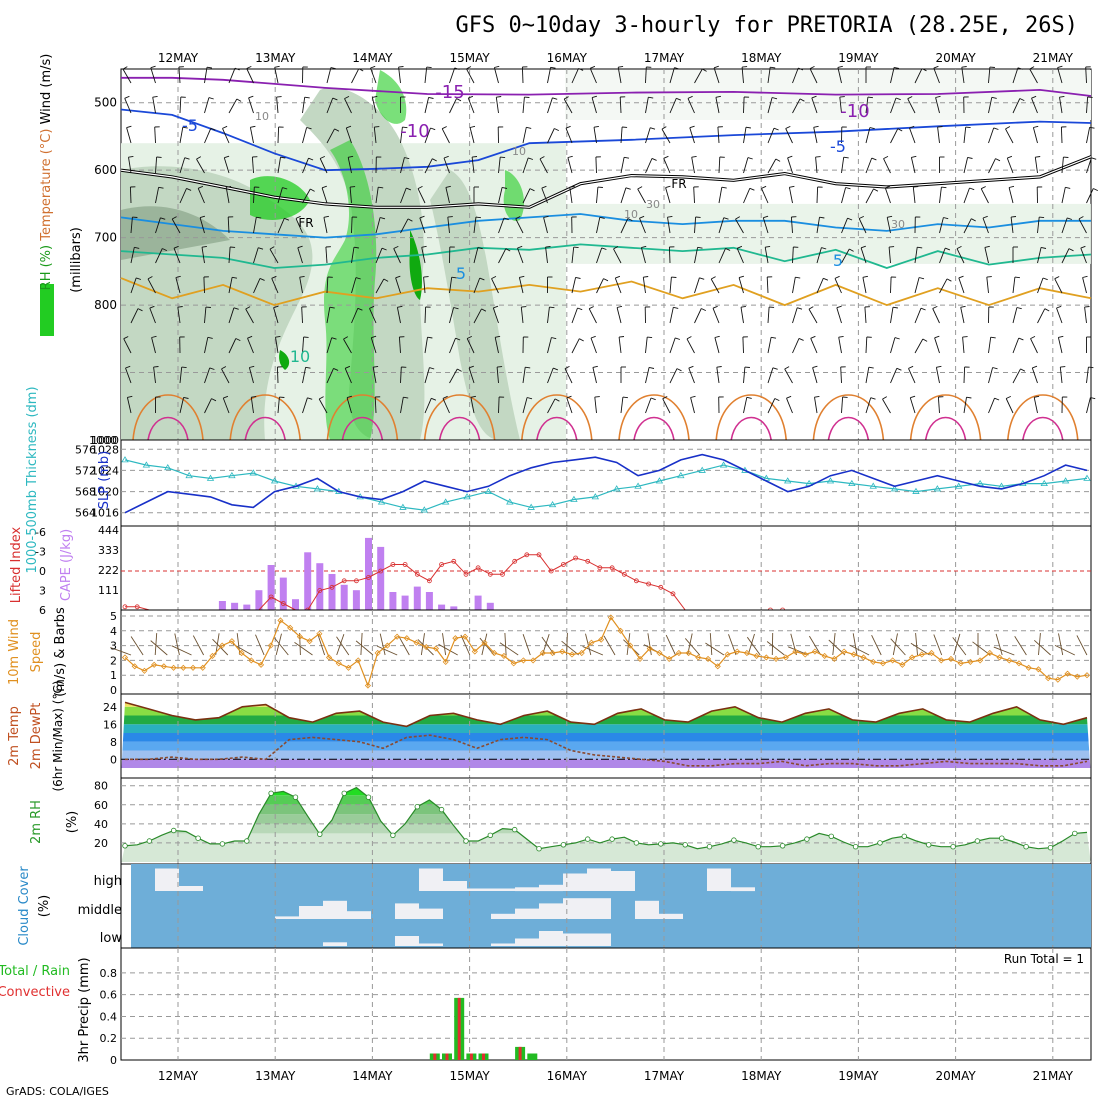  I want to click on isotherm-label: 5, so click(838, 260).